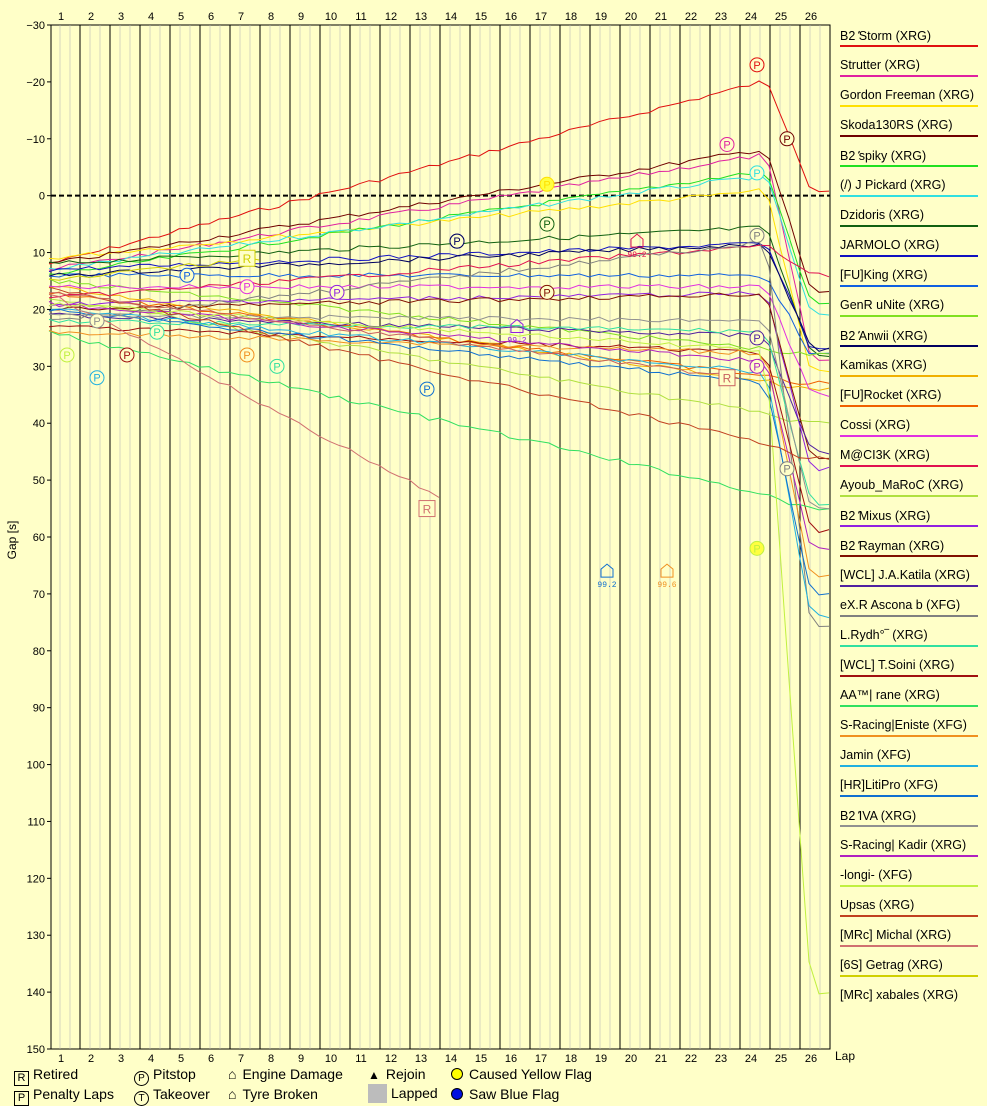 This screenshot has height=1106, width=987. What do you see at coordinates (691, 1059) in the screenshot?
I see `x-tick-label-bottom: 22` at bounding box center [691, 1059].